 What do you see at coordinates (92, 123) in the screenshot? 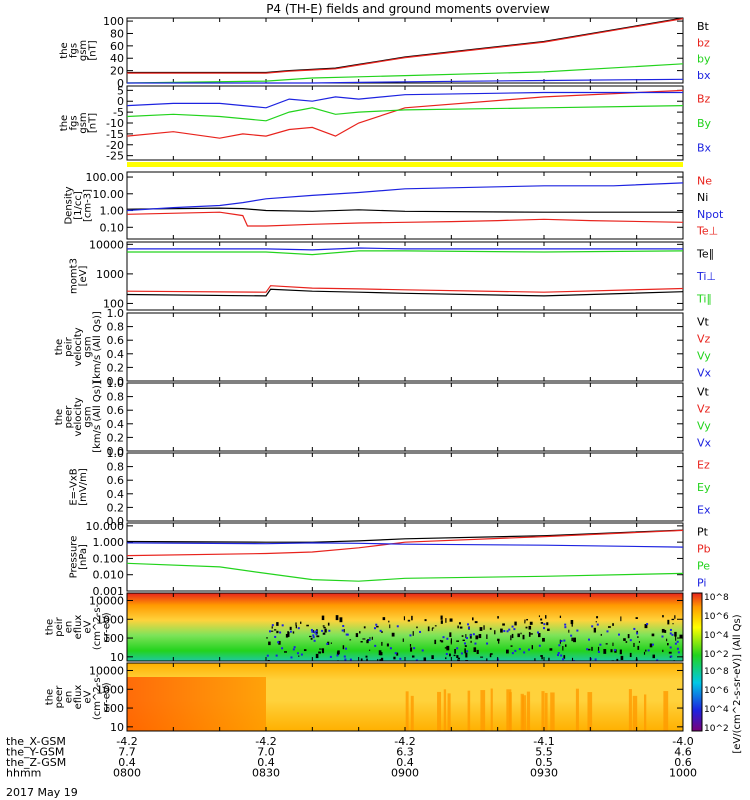
I see `y-axis-label-line: [nT]` at bounding box center [92, 123].